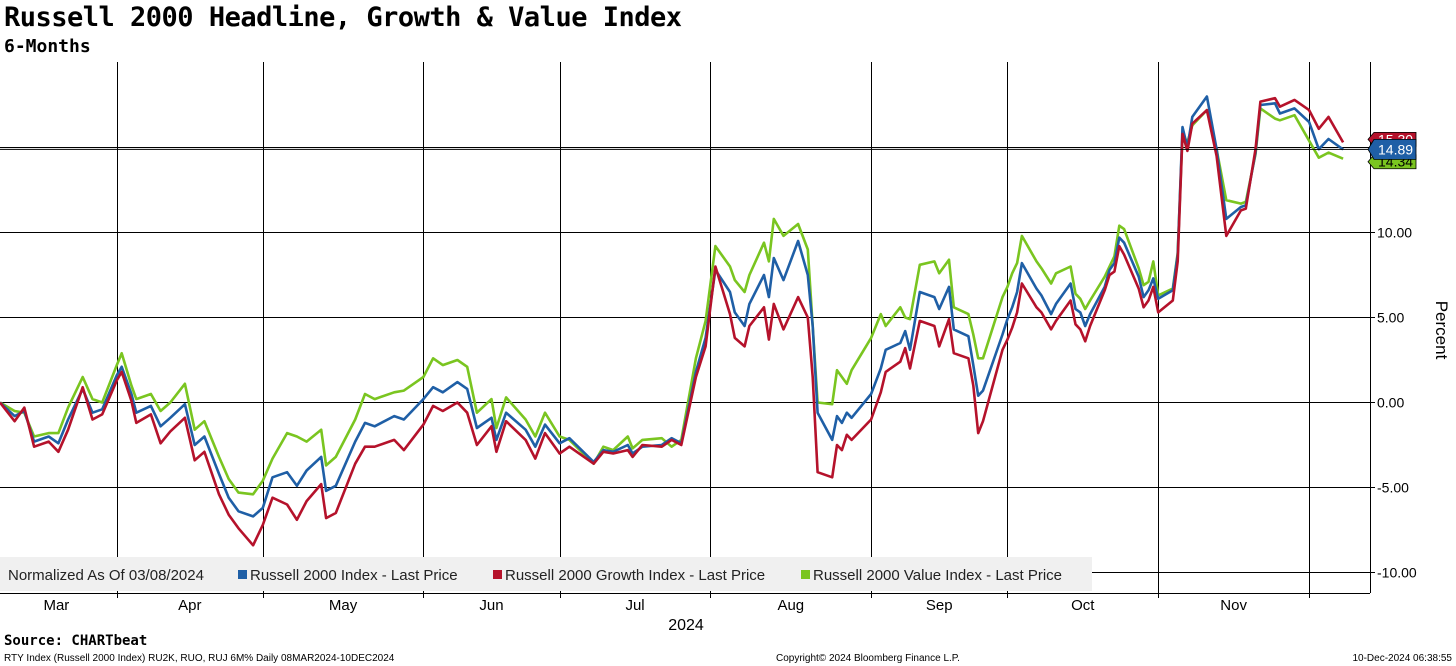 This screenshot has width=1456, height=666. Describe the element at coordinates (1390, 318) in the screenshot. I see `y-tick-label: 5.00` at that location.